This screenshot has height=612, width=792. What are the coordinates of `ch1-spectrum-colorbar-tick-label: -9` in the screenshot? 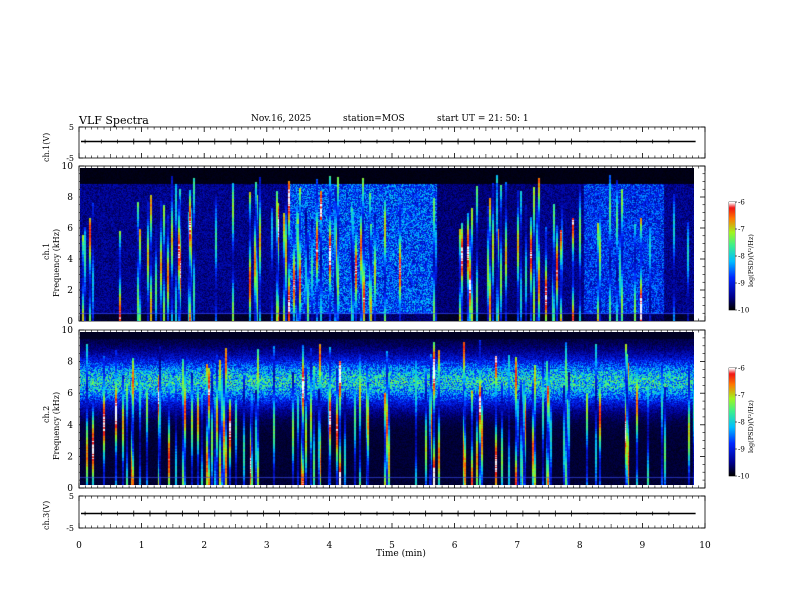 It's located at (741, 284).